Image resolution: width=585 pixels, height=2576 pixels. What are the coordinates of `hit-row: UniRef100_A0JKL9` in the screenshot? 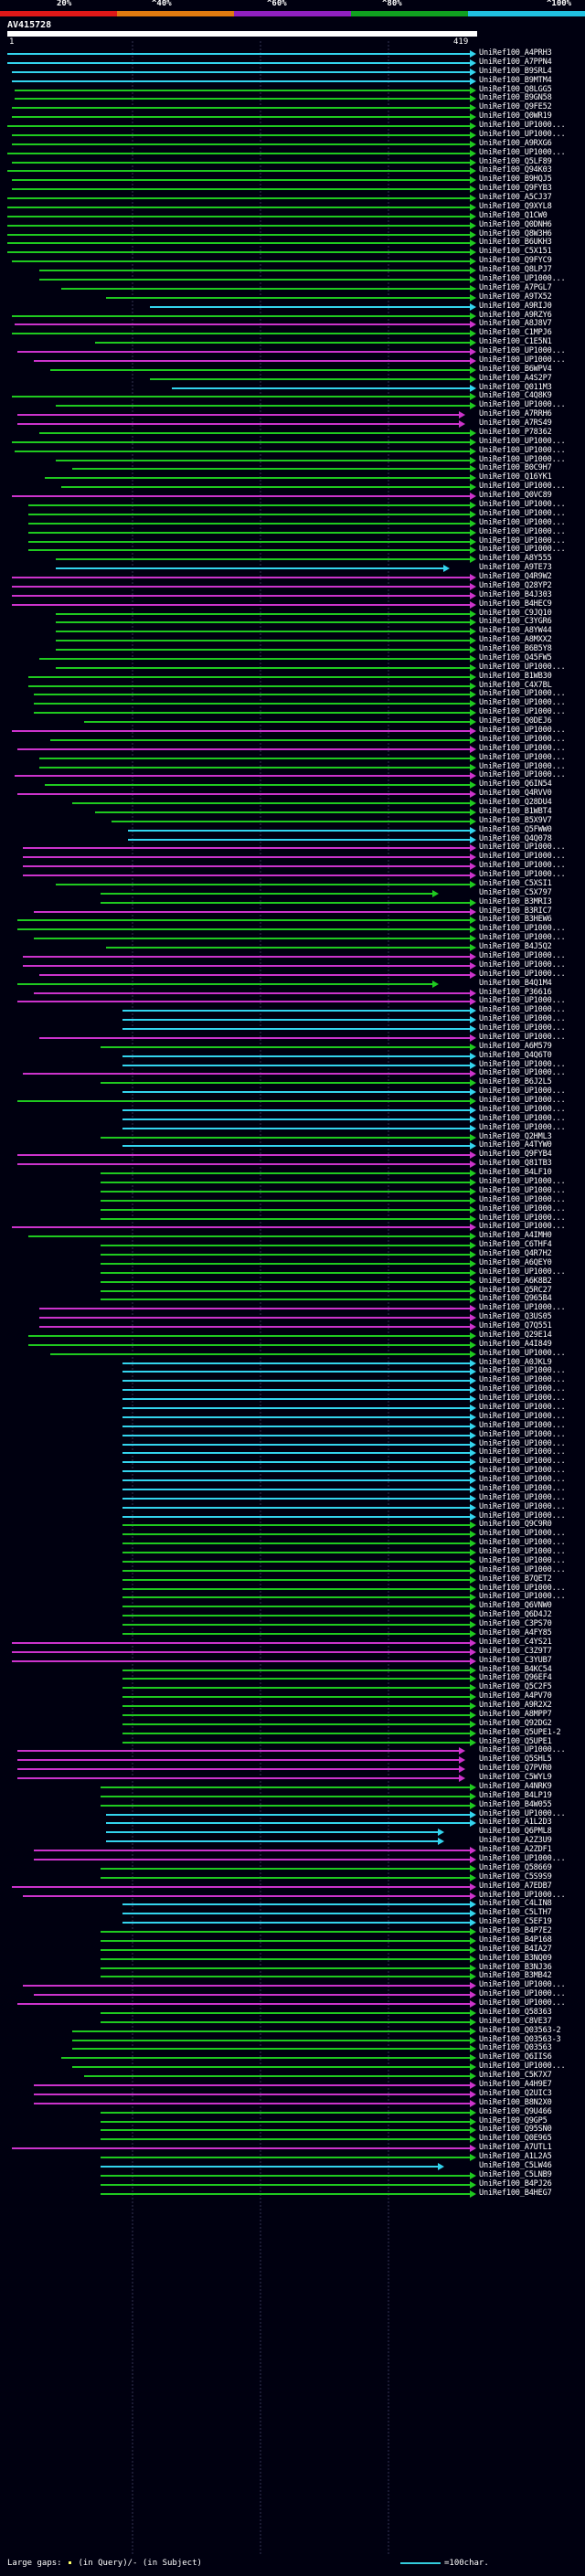 It's located at (293, 1363).